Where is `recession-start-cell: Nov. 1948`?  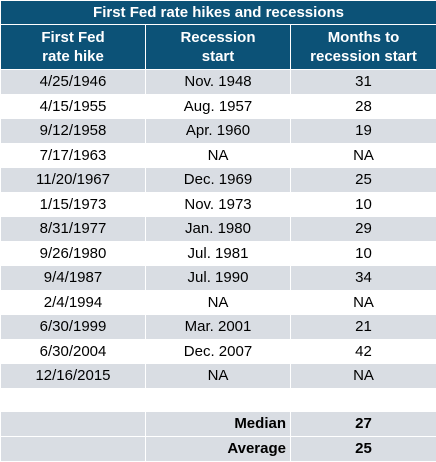 recession-start-cell: Nov. 1948 is located at coordinates (218, 82).